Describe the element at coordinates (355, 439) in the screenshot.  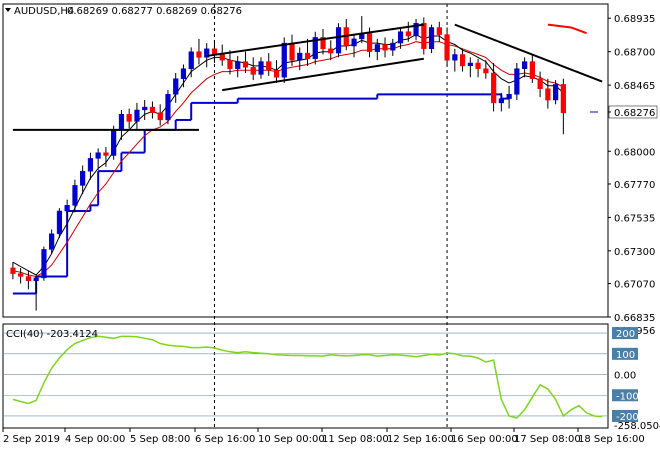
I see `x-tick-label-5: 11 Sep 08:00` at that location.